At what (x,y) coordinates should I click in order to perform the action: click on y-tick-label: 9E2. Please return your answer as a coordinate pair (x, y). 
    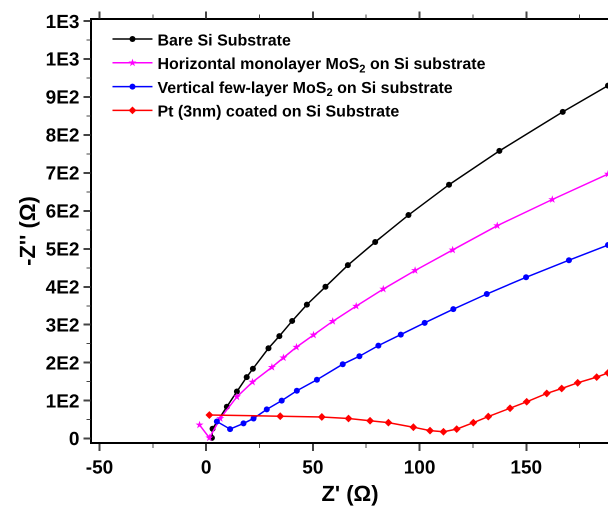
    Looking at the image, I should click on (63, 98).